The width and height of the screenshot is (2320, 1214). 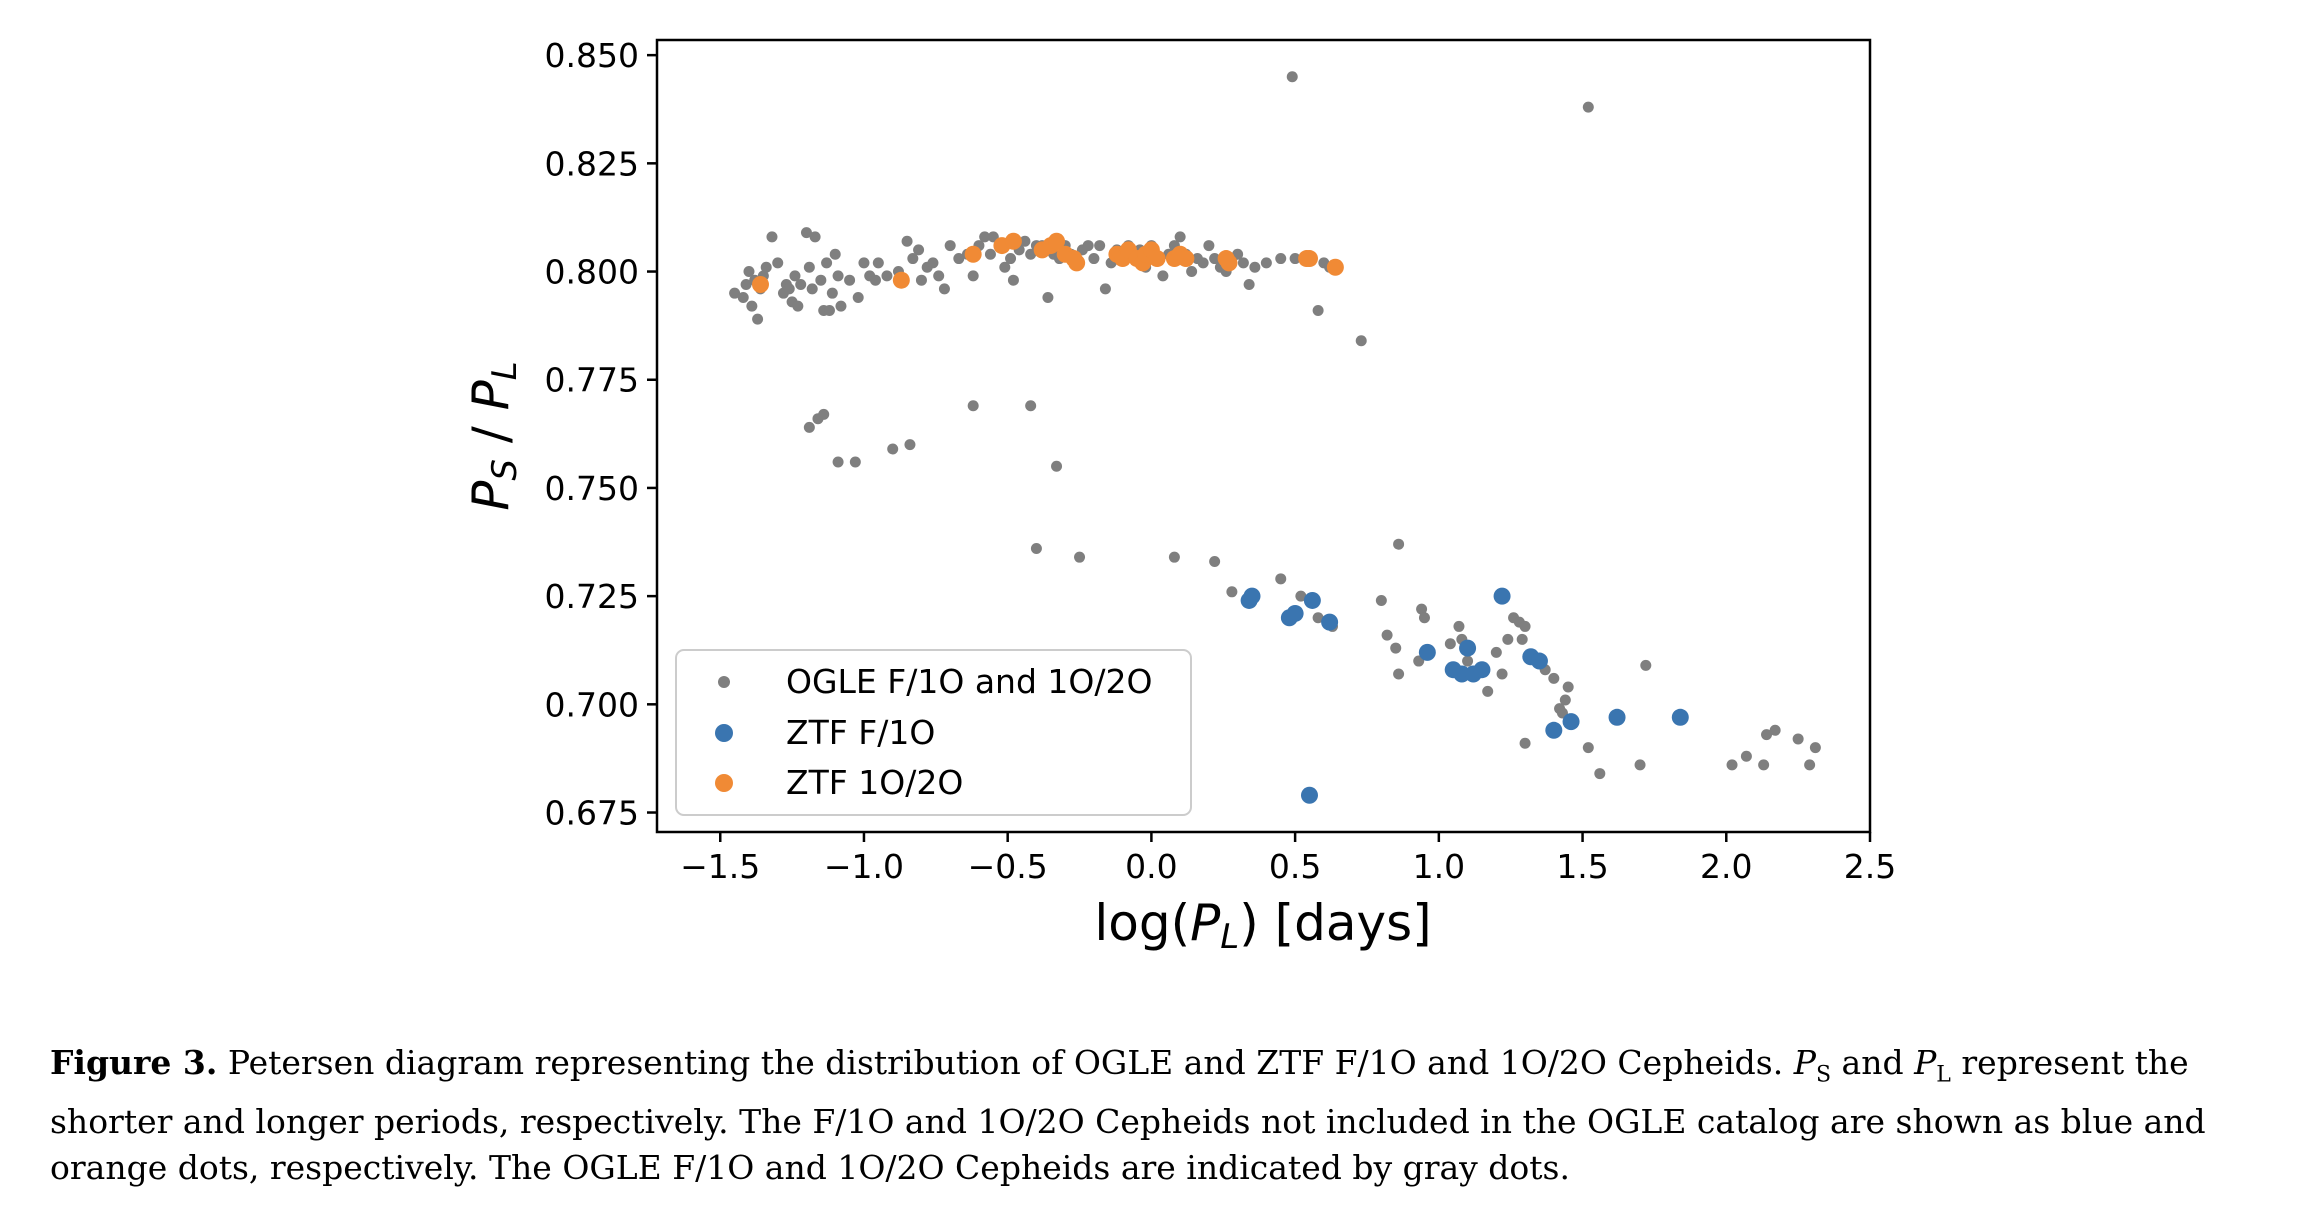 What do you see at coordinates (1872, 1062) in the screenshot?
I see `caption-and: and` at bounding box center [1872, 1062].